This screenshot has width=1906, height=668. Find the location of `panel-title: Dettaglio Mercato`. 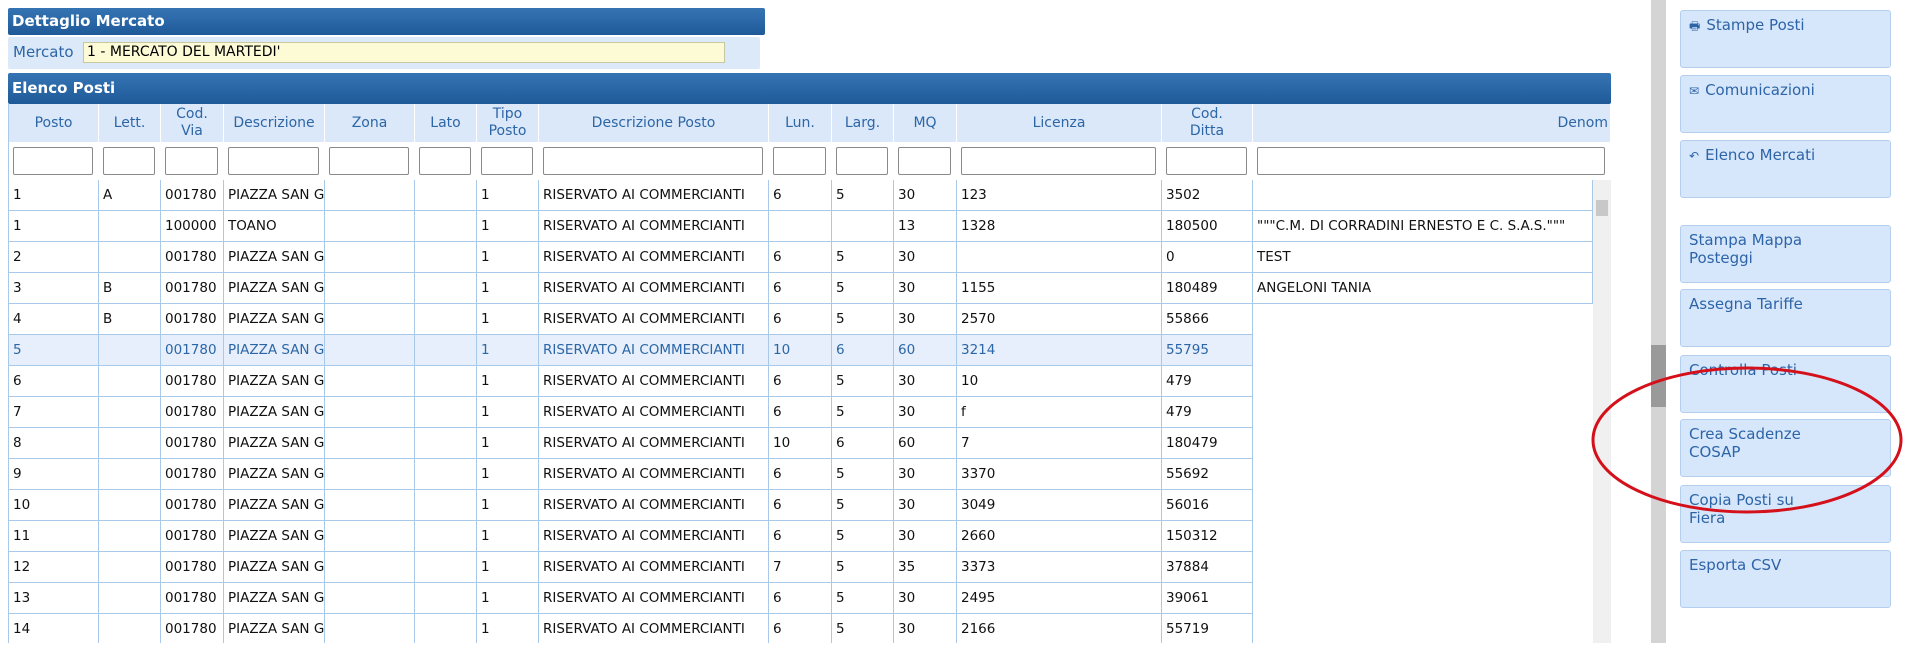

panel-title: Dettaglio Mercato is located at coordinates (386, 21).